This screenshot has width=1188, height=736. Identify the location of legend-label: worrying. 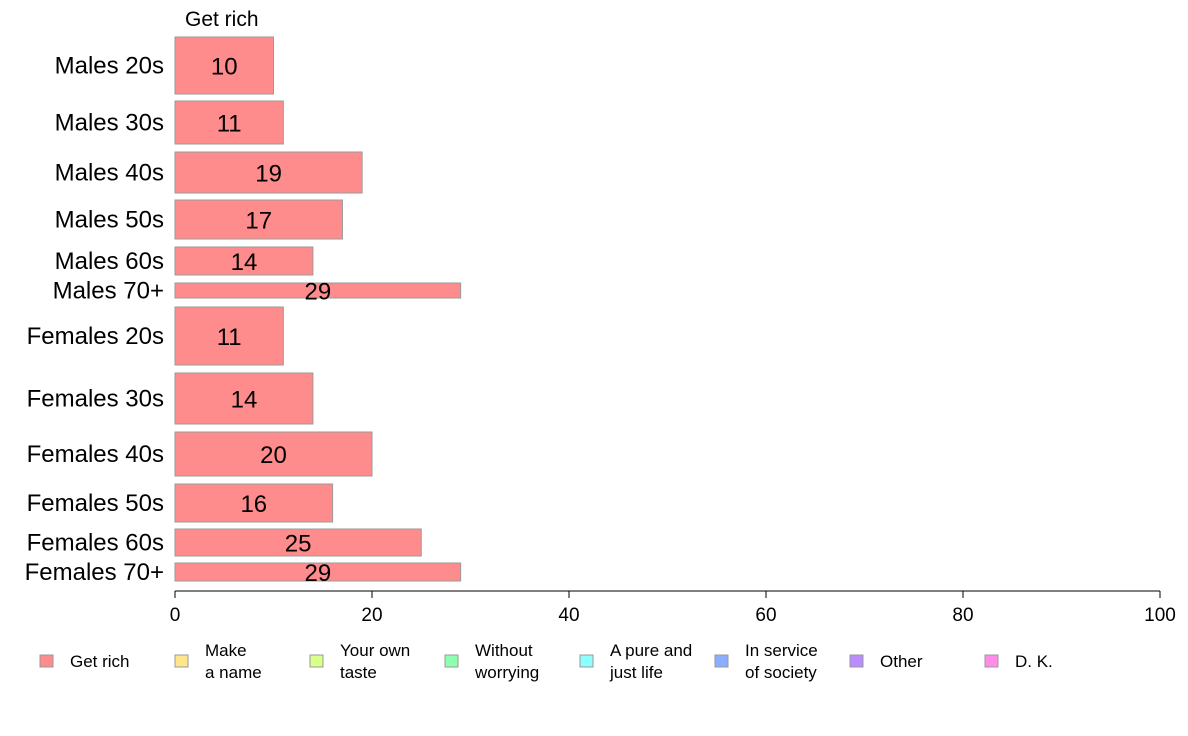
(506, 672).